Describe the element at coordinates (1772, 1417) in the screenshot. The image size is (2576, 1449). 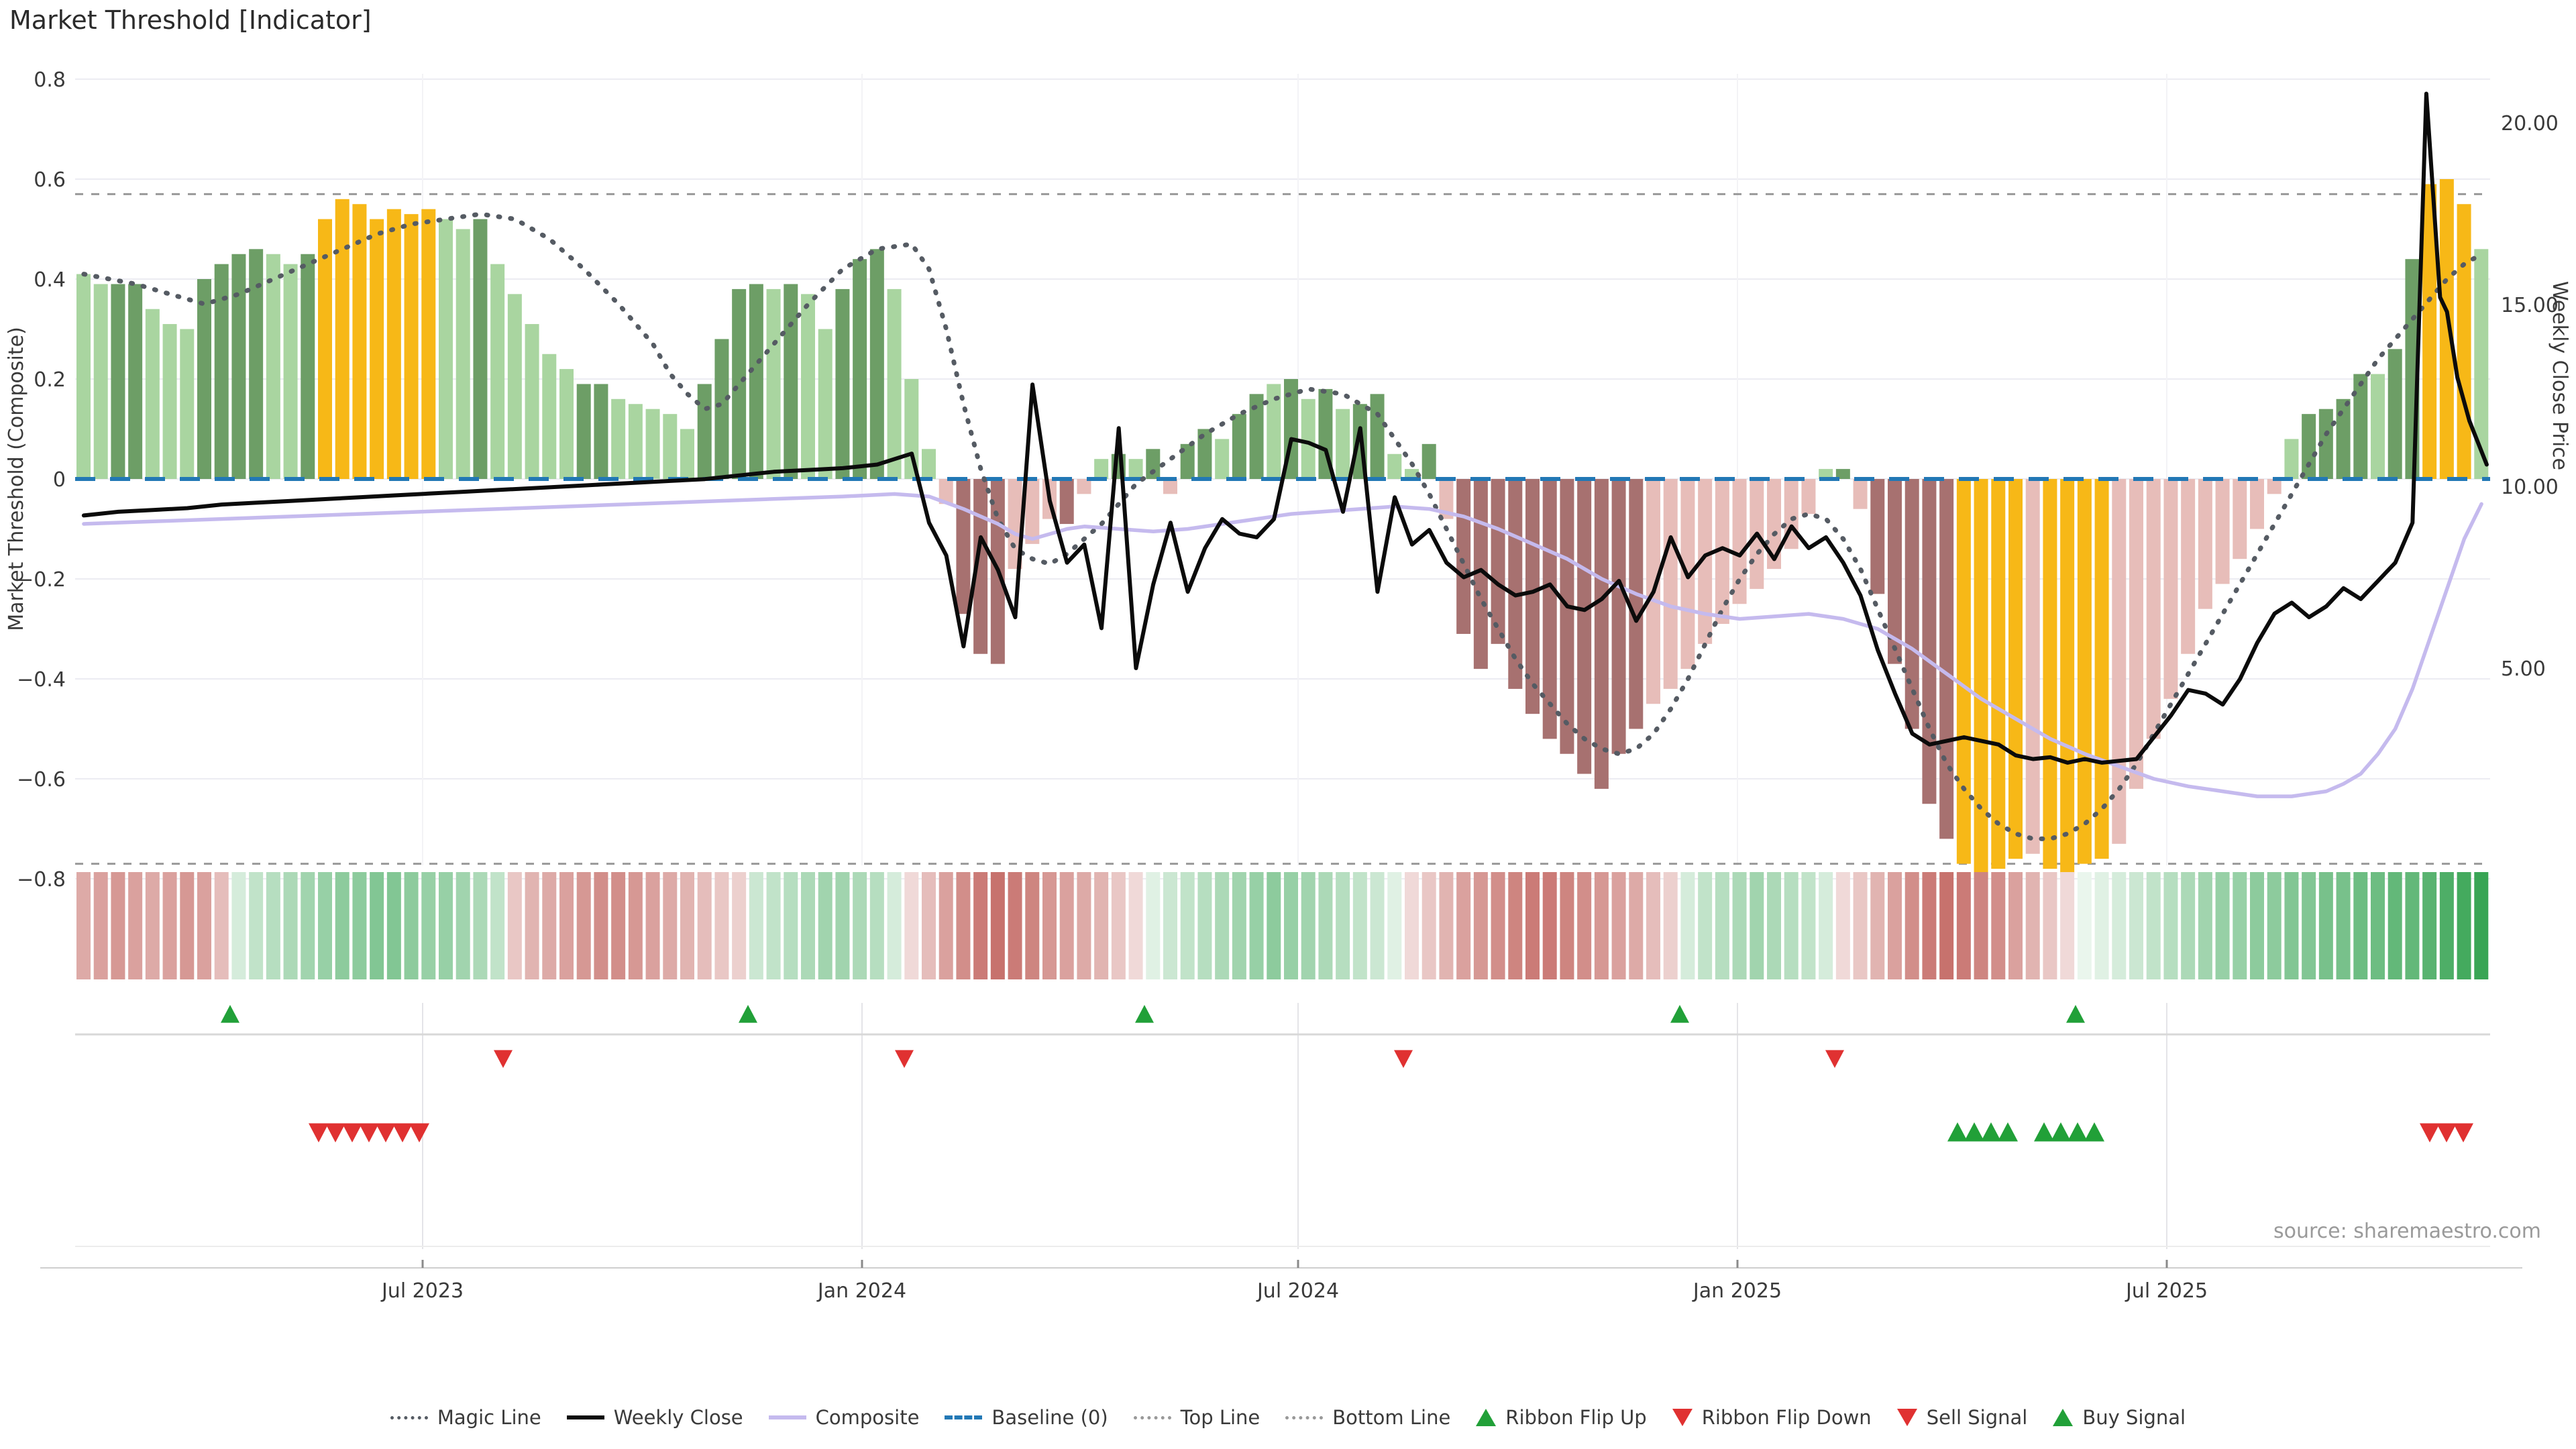
I see `legend-item-ribbon-flip-down: Ribbon Flip Down` at that location.